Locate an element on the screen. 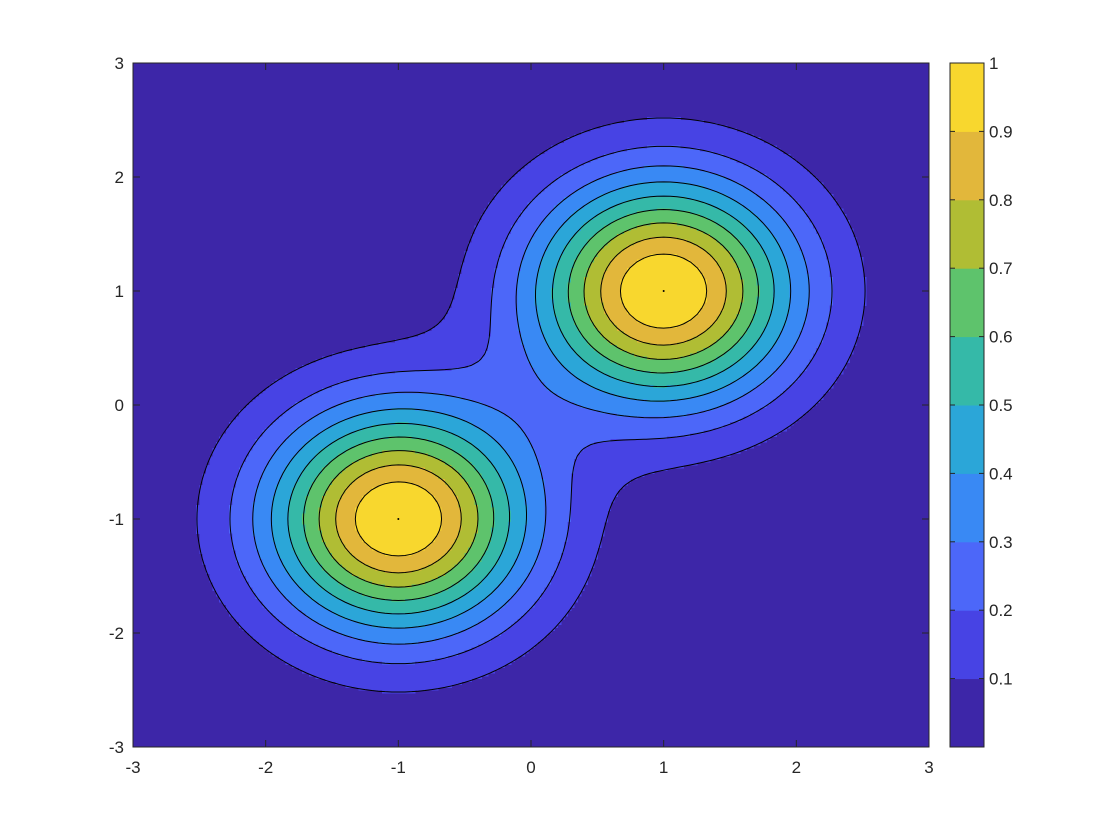 The width and height of the screenshot is (1120, 840). peak-markers is located at coordinates (531, 405).